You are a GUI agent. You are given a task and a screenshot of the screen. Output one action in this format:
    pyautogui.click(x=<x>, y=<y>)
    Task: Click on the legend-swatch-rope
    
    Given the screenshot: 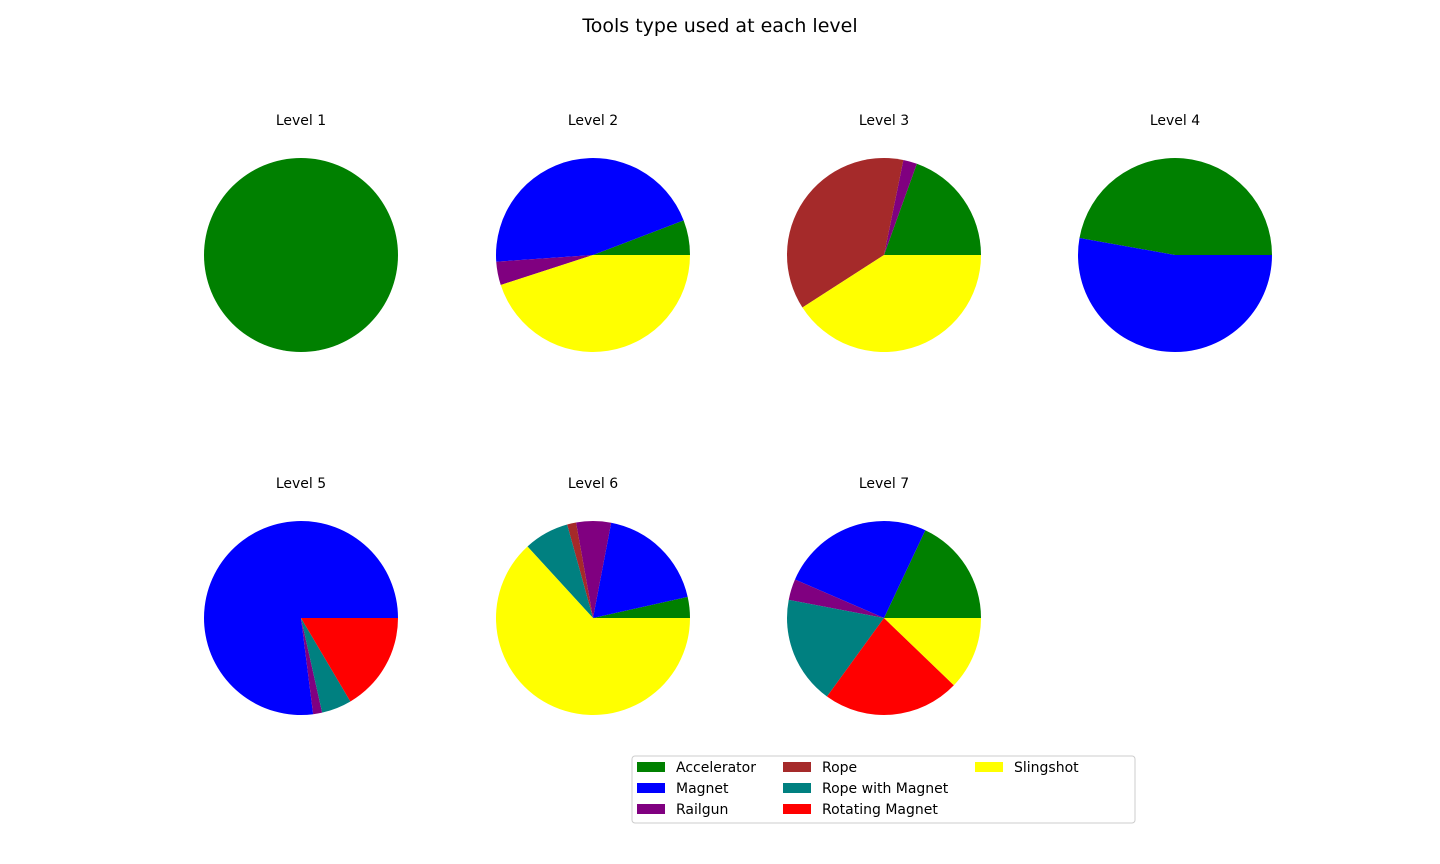 What is the action you would take?
    pyautogui.click(x=797, y=767)
    